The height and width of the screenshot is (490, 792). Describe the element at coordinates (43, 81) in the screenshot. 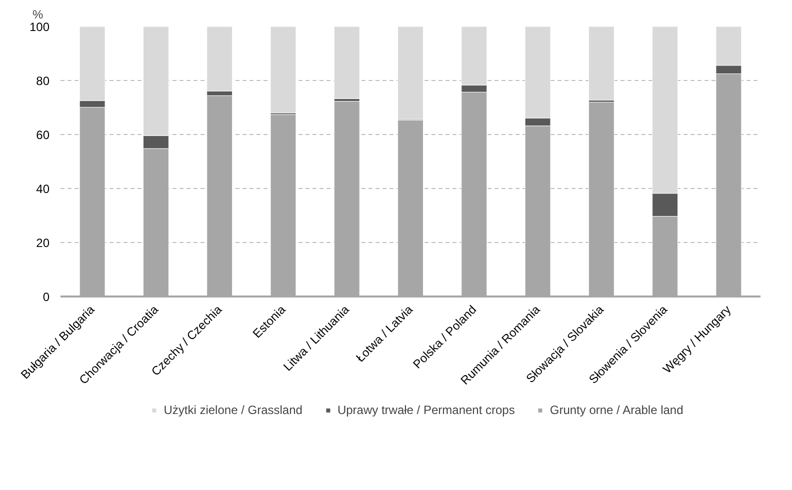

I see `y-tick-label: 80` at that location.